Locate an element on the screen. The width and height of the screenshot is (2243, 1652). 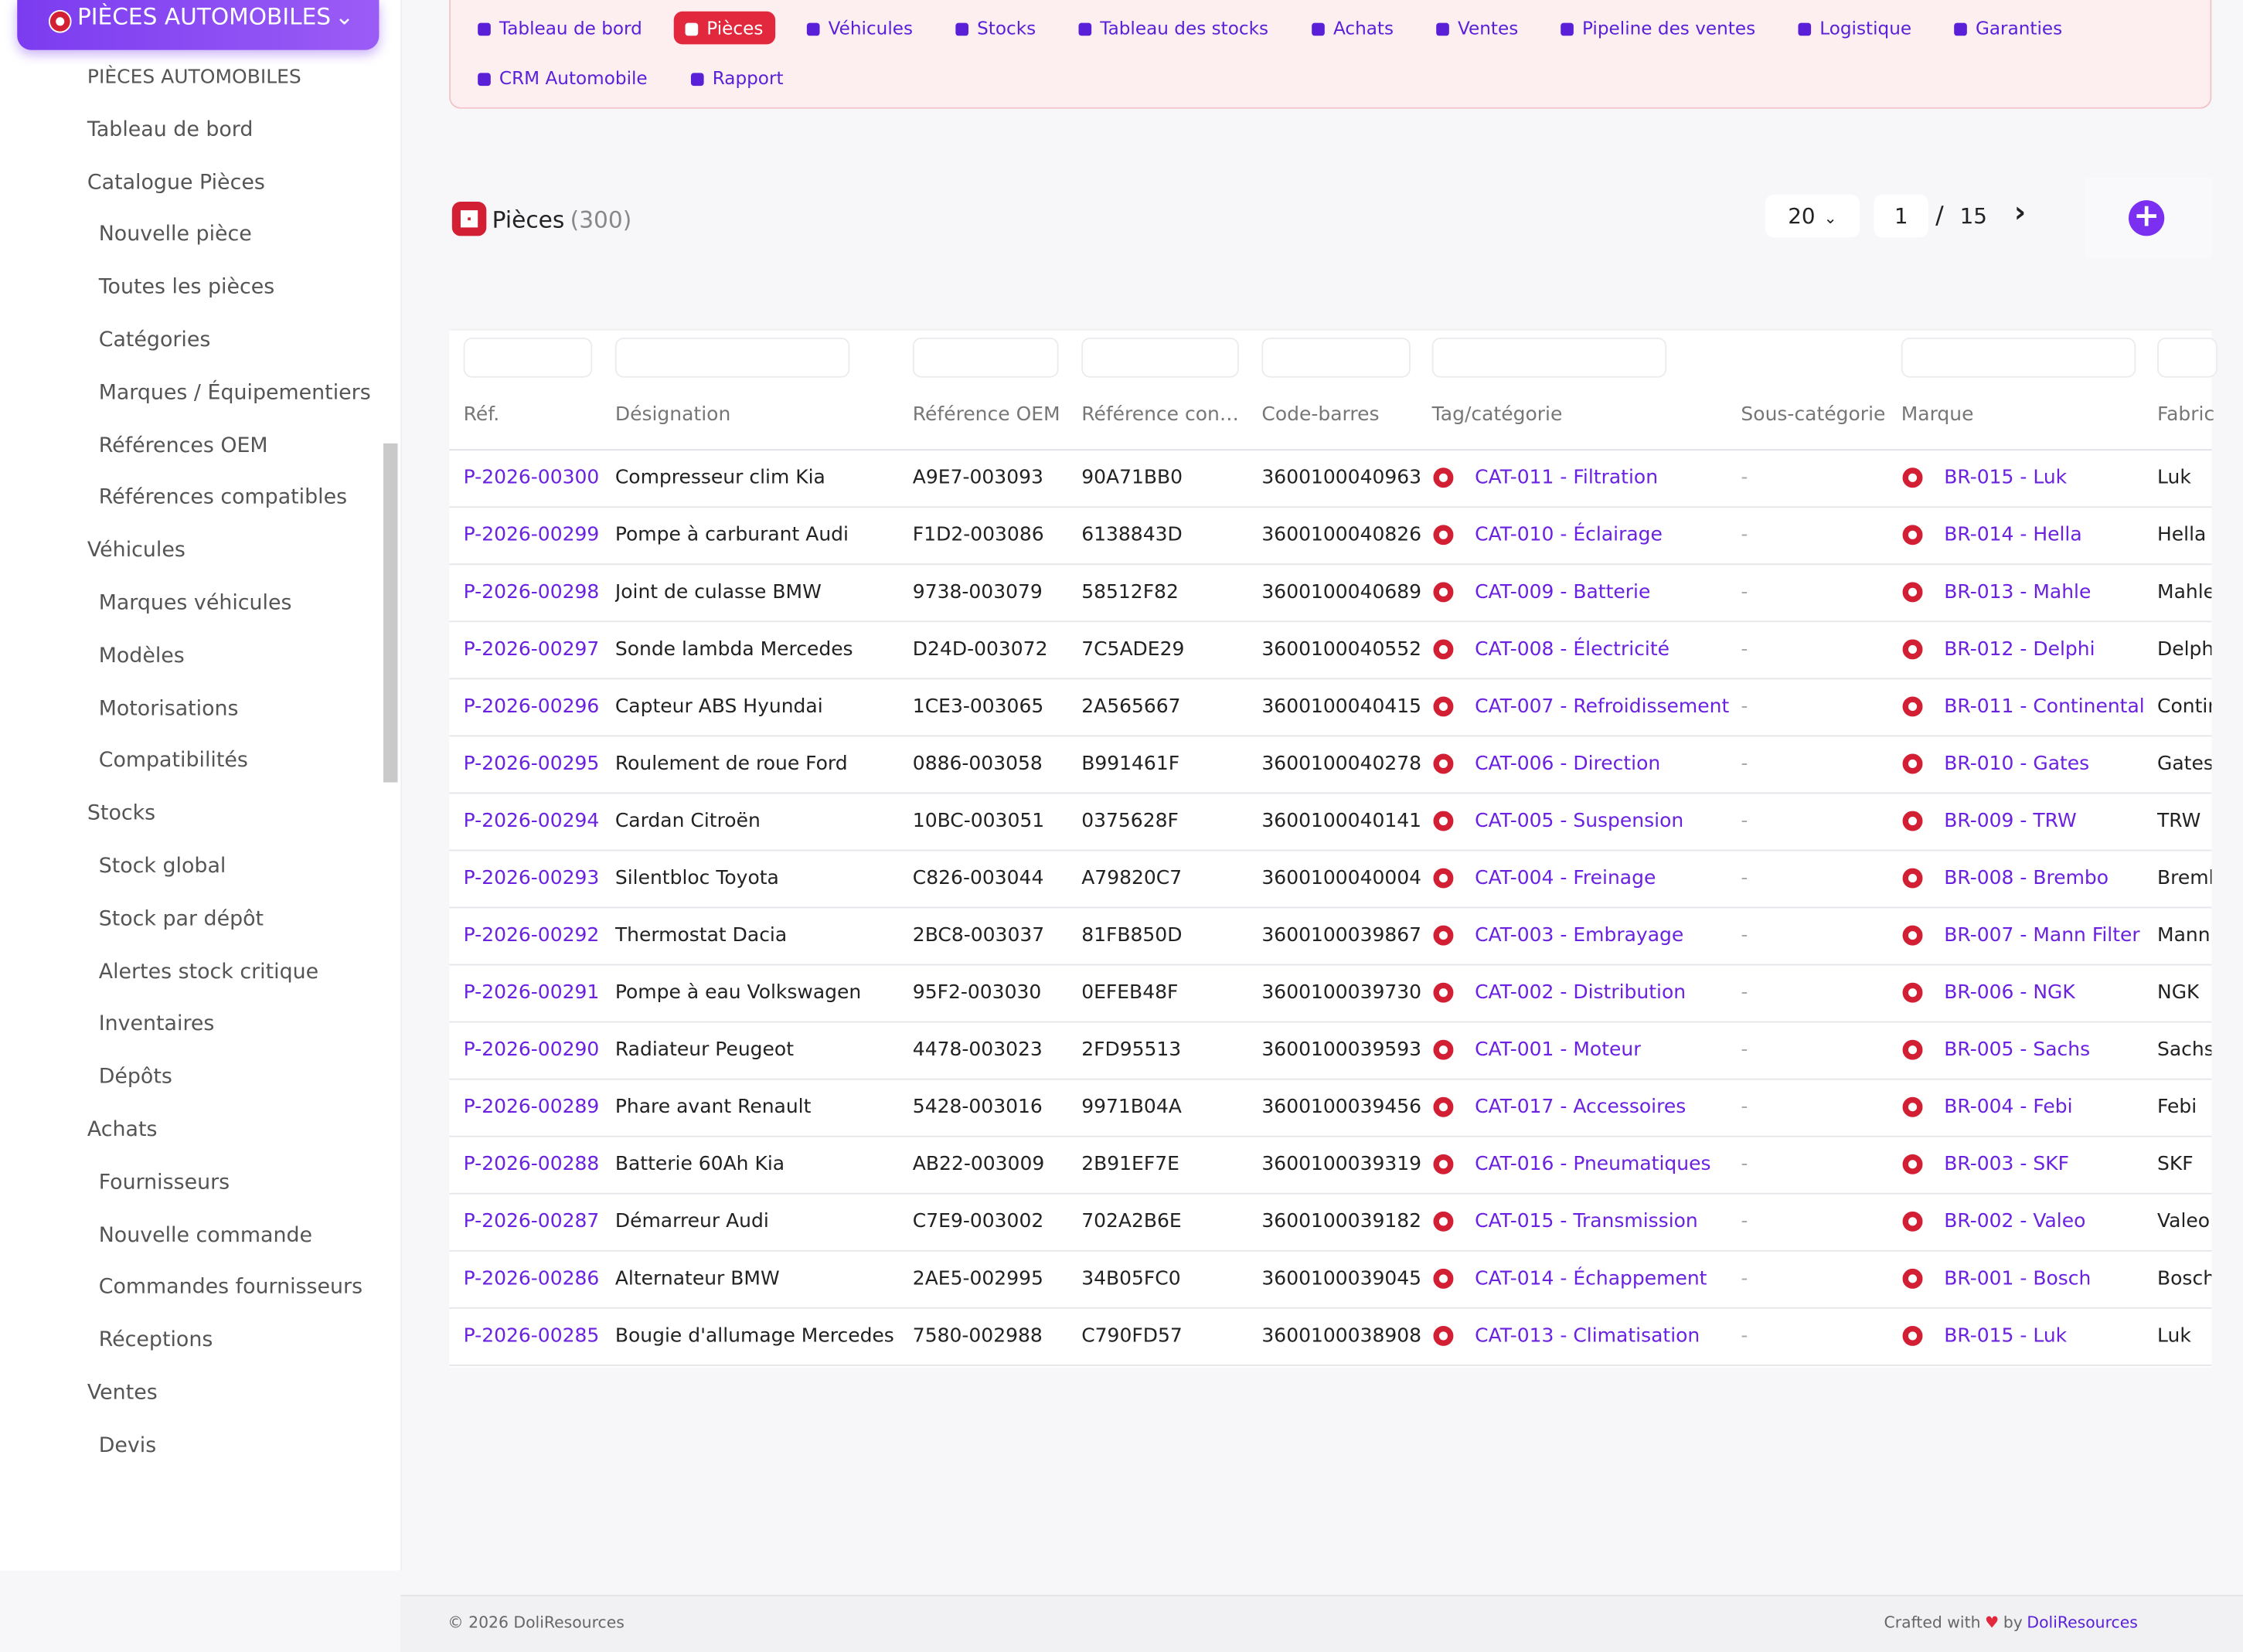
nav-tab: Logistique is located at coordinates (1855, 28).